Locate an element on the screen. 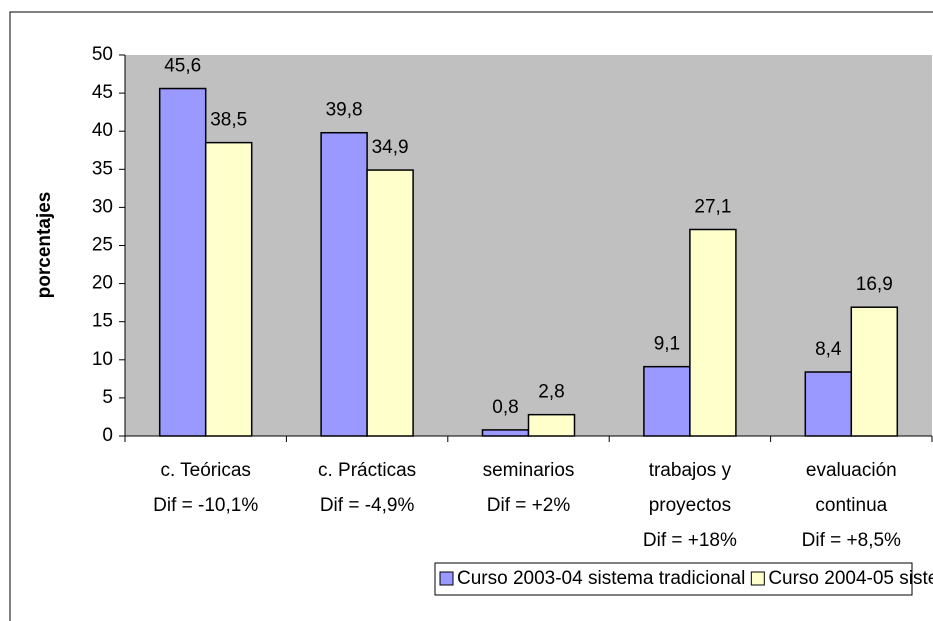  legend-box is located at coordinates (673, 579).